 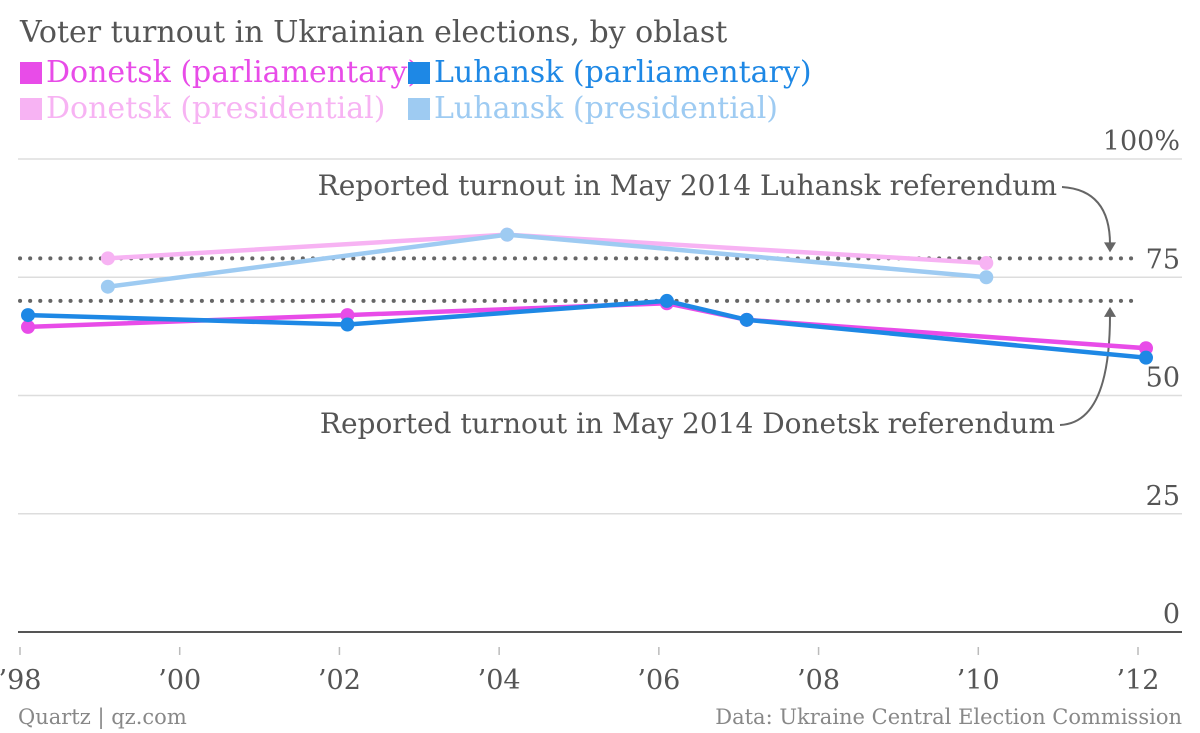 What do you see at coordinates (1138, 680) in the screenshot?
I see `x-tick-label: ’12` at bounding box center [1138, 680].